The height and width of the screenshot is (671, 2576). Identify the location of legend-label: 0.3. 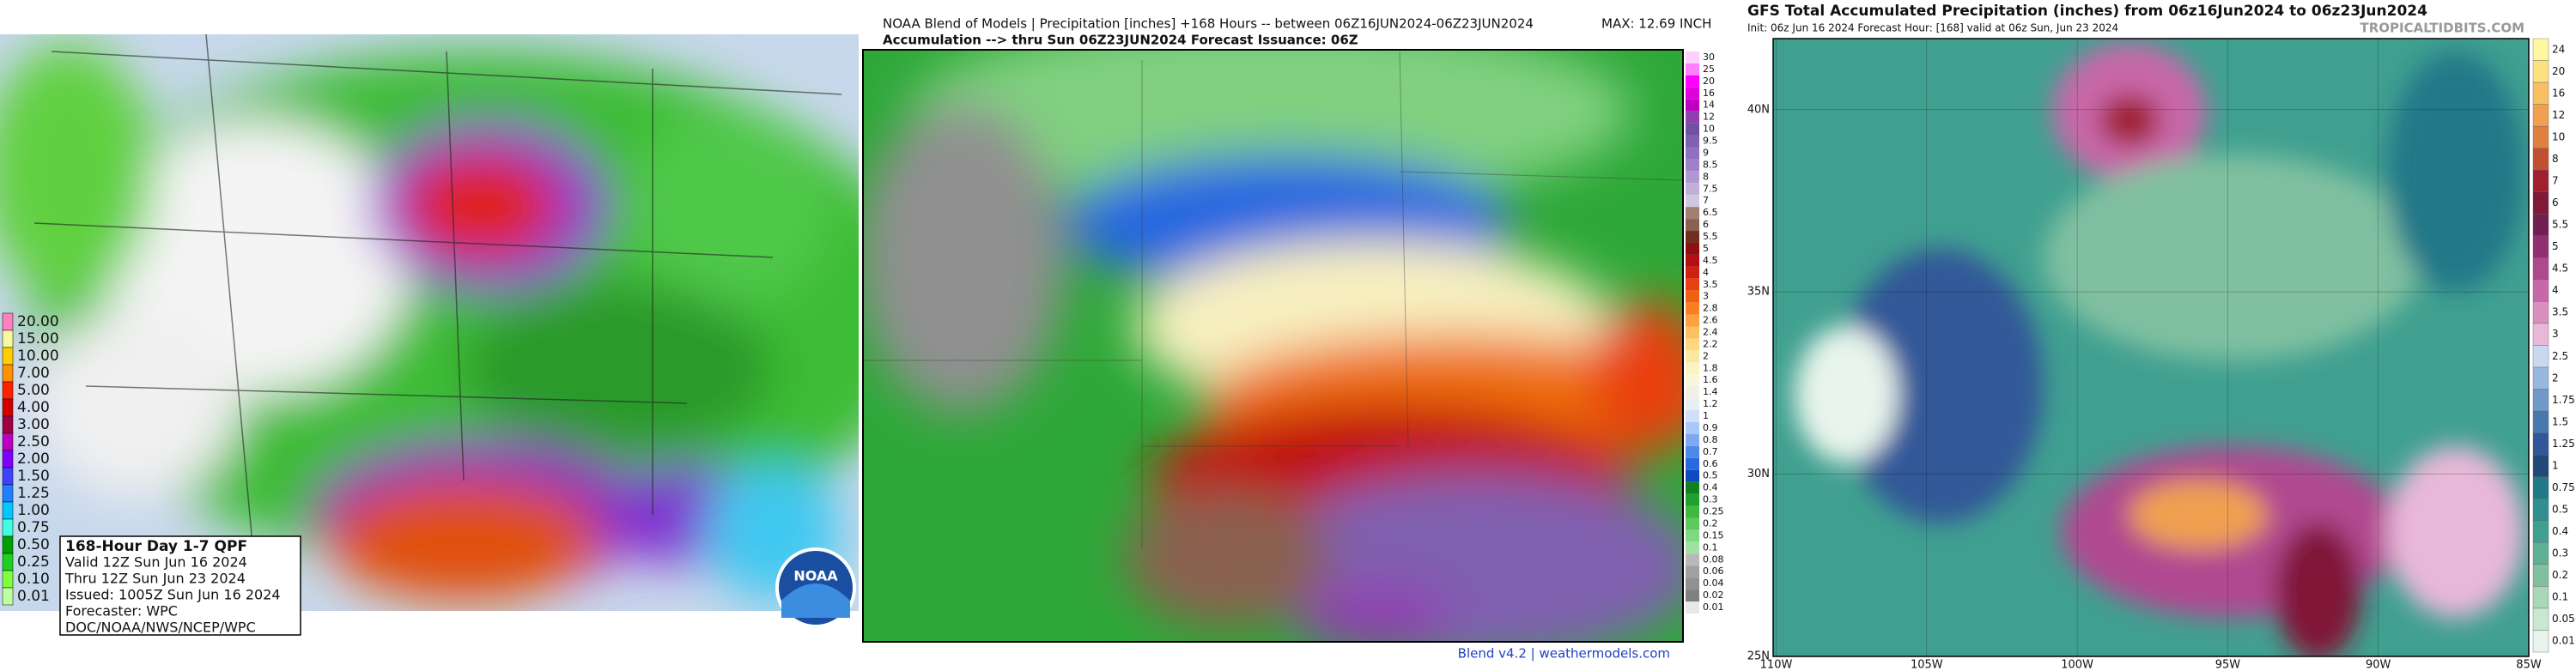
(1711, 500).